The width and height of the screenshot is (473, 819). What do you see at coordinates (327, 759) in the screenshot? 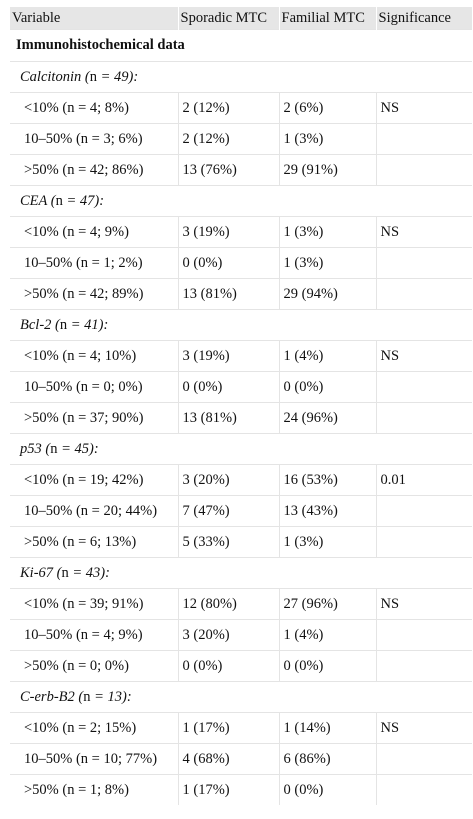
I see `familial-cell: 6 (86%)` at bounding box center [327, 759].